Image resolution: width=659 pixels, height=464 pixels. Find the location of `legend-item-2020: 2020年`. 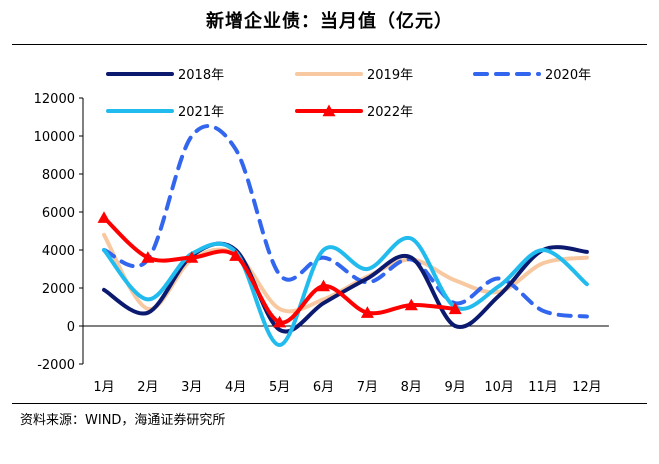

legend-item-2020: 2020年 is located at coordinates (532, 75).